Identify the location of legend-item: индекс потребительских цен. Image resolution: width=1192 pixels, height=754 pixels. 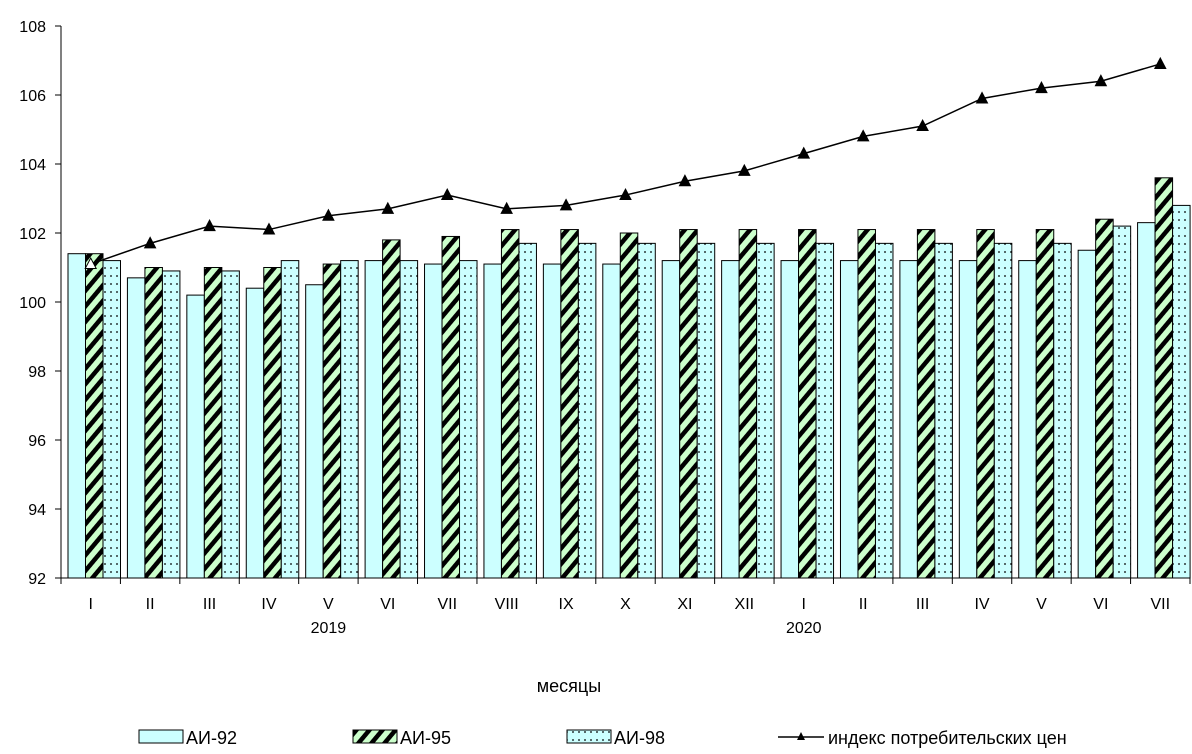
(922, 738).